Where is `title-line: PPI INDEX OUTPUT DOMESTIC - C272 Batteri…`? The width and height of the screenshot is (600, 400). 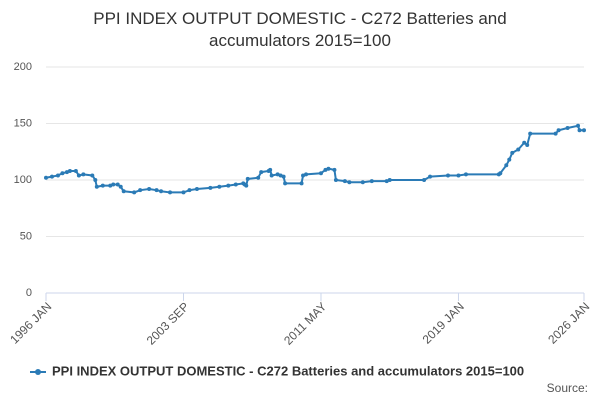
title-line: PPI INDEX OUTPUT DOMESTIC - C272 Batteri… is located at coordinates (299, 18).